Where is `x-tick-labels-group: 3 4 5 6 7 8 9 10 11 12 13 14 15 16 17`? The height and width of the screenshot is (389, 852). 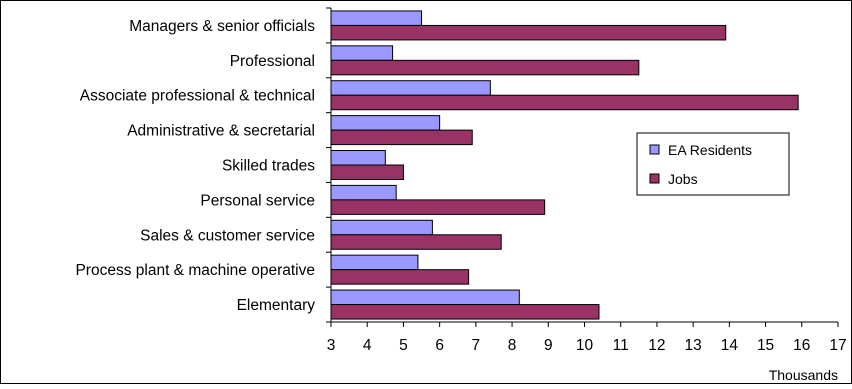 x-tick-labels-group: 3 4 5 6 7 8 9 10 11 12 13 14 15 16 17 is located at coordinates (587, 345).